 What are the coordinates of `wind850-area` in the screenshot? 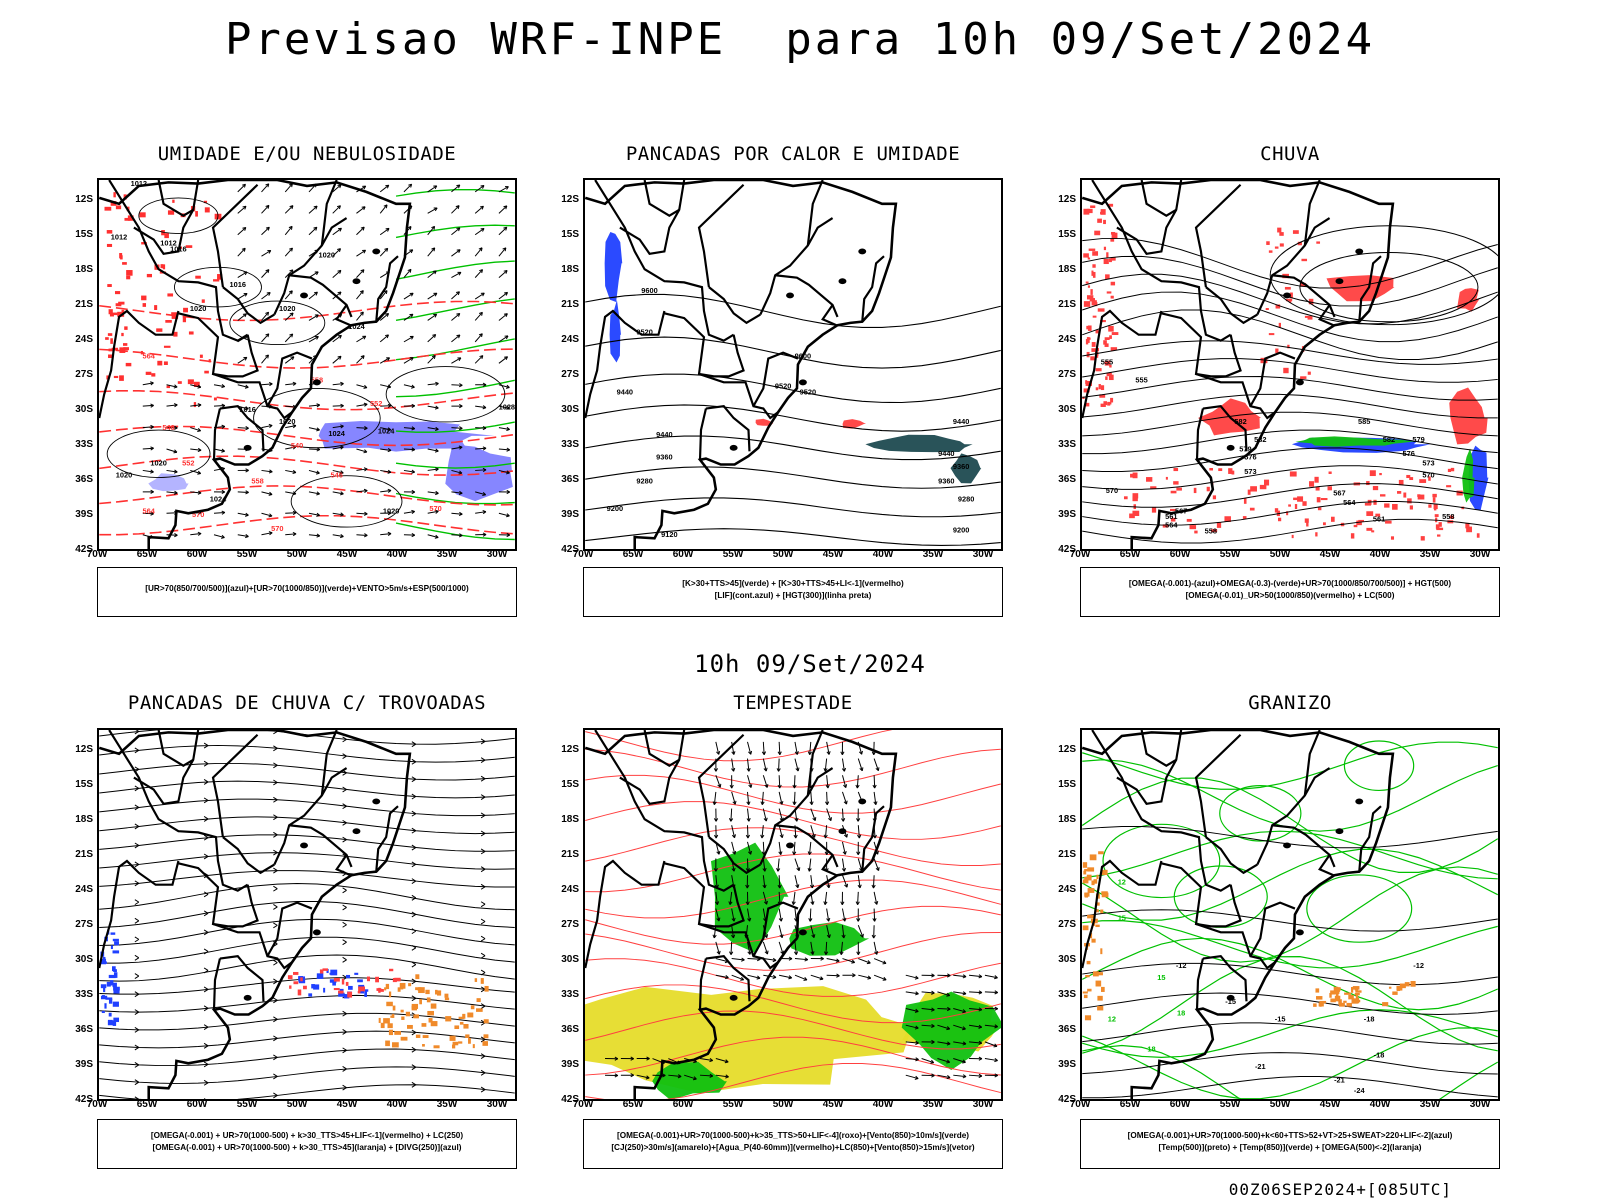 It's located at (951, 1031).